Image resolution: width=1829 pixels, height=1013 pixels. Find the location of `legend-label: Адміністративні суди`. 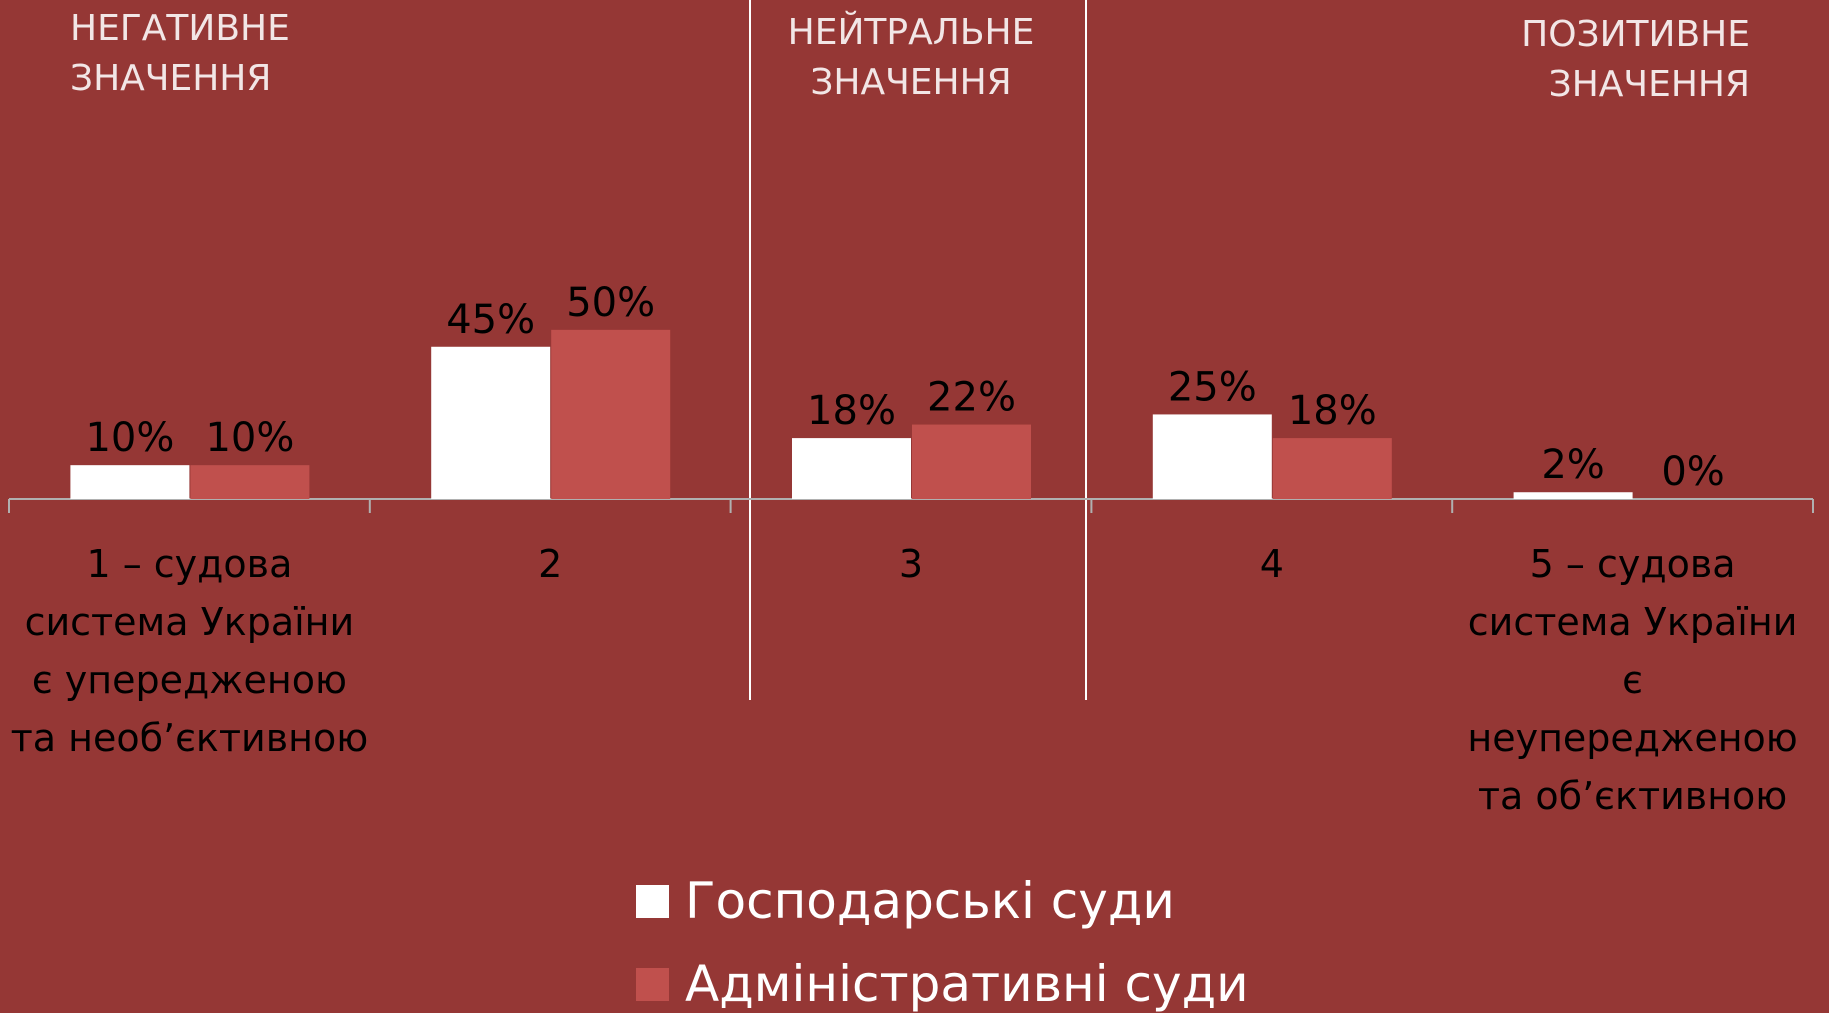

legend-label: Адміністративні суди is located at coordinates (967, 984).